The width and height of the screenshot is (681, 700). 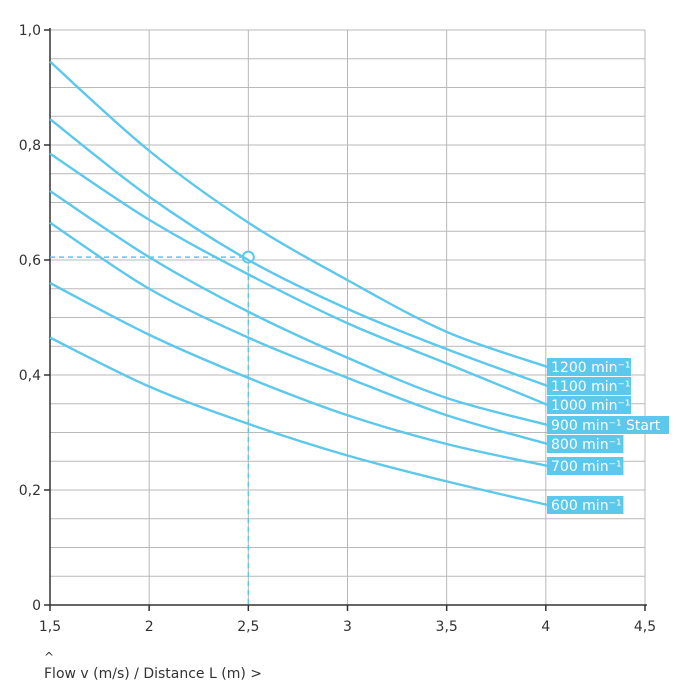 What do you see at coordinates (347, 627) in the screenshot?
I see `x-tick-label: 3` at bounding box center [347, 627].